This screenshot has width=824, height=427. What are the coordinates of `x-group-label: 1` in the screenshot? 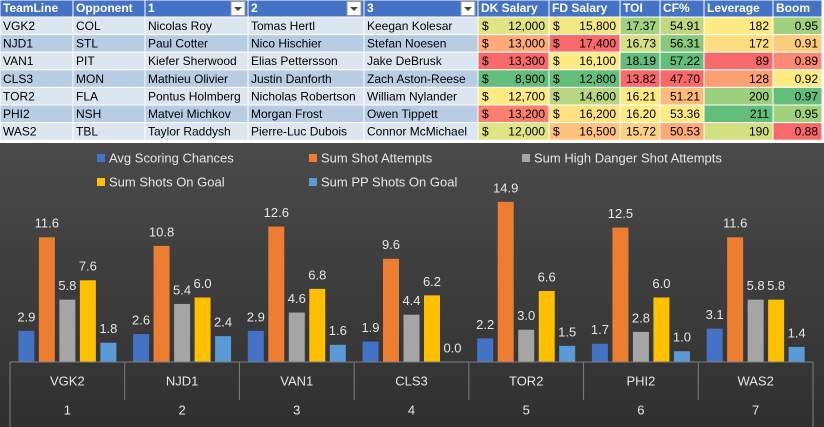 It's located at (67, 409).